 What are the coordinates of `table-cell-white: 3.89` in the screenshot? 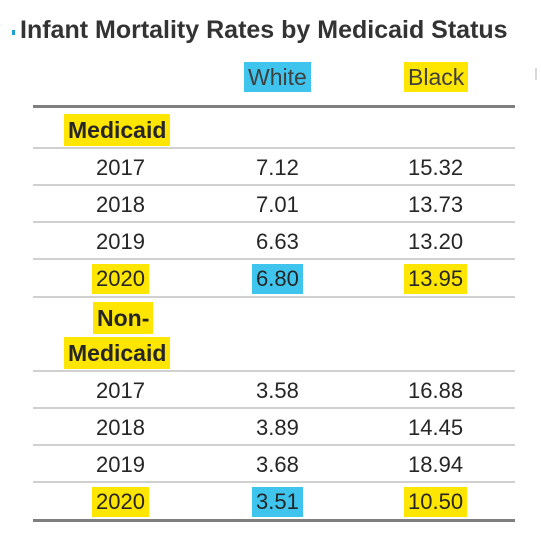 It's located at (277, 427).